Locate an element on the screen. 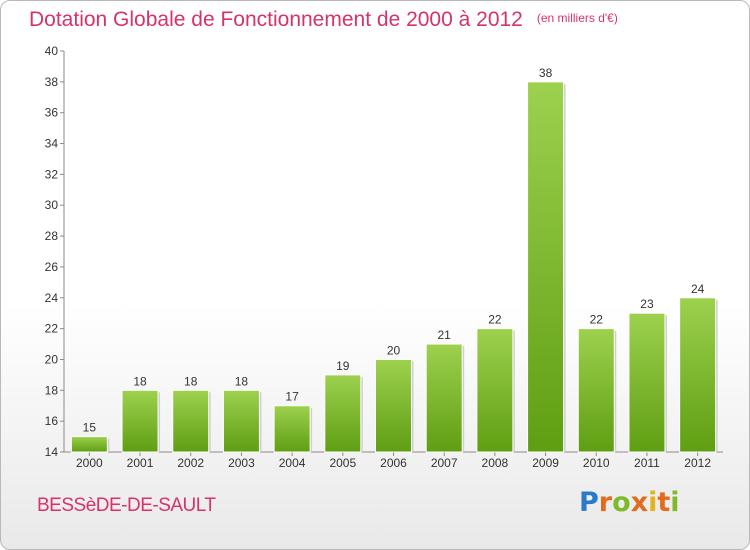 This screenshot has height=550, width=750. logo-letter: r is located at coordinates (605, 502).